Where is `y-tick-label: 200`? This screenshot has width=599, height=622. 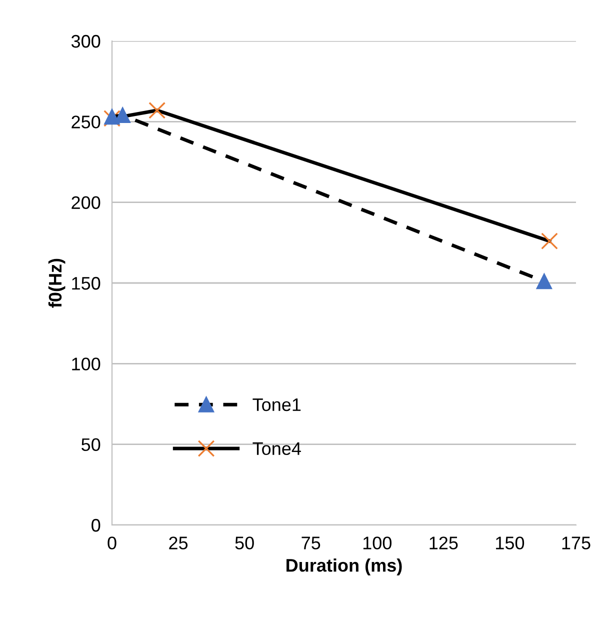
y-tick-label: 200 is located at coordinates (86, 203).